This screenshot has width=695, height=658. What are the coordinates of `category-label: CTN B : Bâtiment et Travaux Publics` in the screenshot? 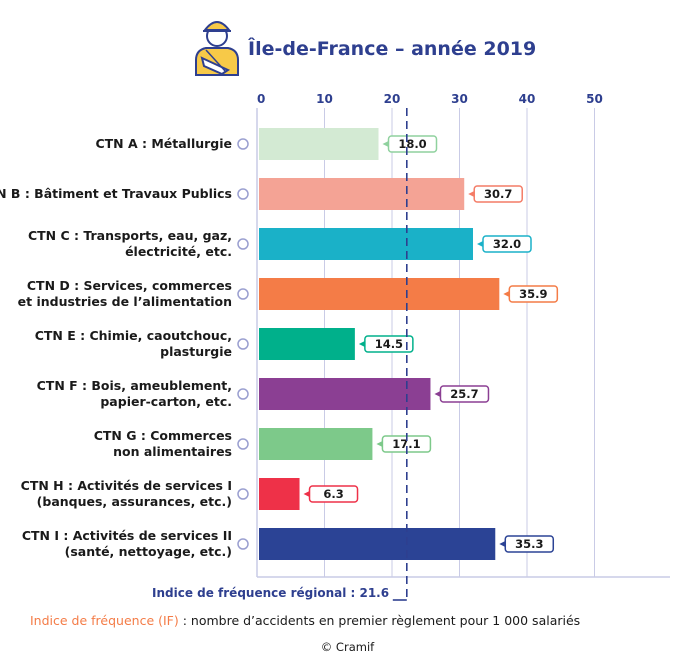 It's located at (116, 193).